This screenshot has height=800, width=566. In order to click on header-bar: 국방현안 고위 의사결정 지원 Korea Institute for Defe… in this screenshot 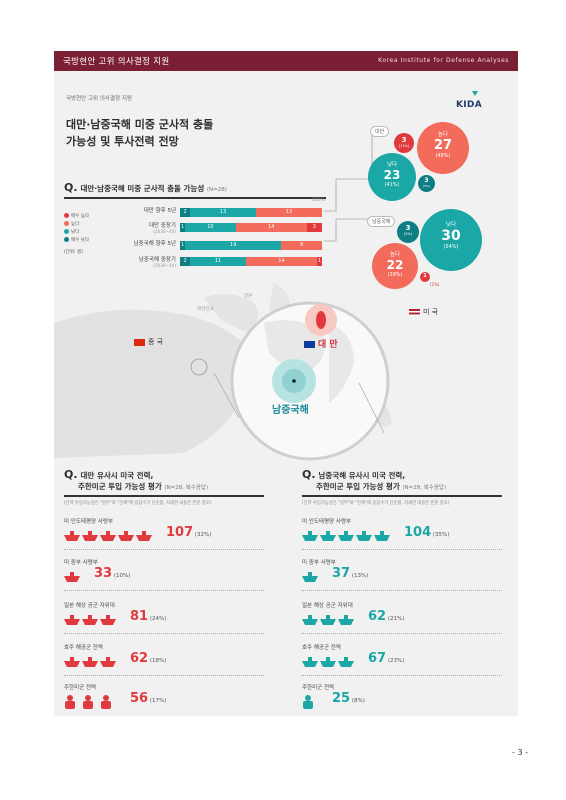, I will do `click(286, 61)`.